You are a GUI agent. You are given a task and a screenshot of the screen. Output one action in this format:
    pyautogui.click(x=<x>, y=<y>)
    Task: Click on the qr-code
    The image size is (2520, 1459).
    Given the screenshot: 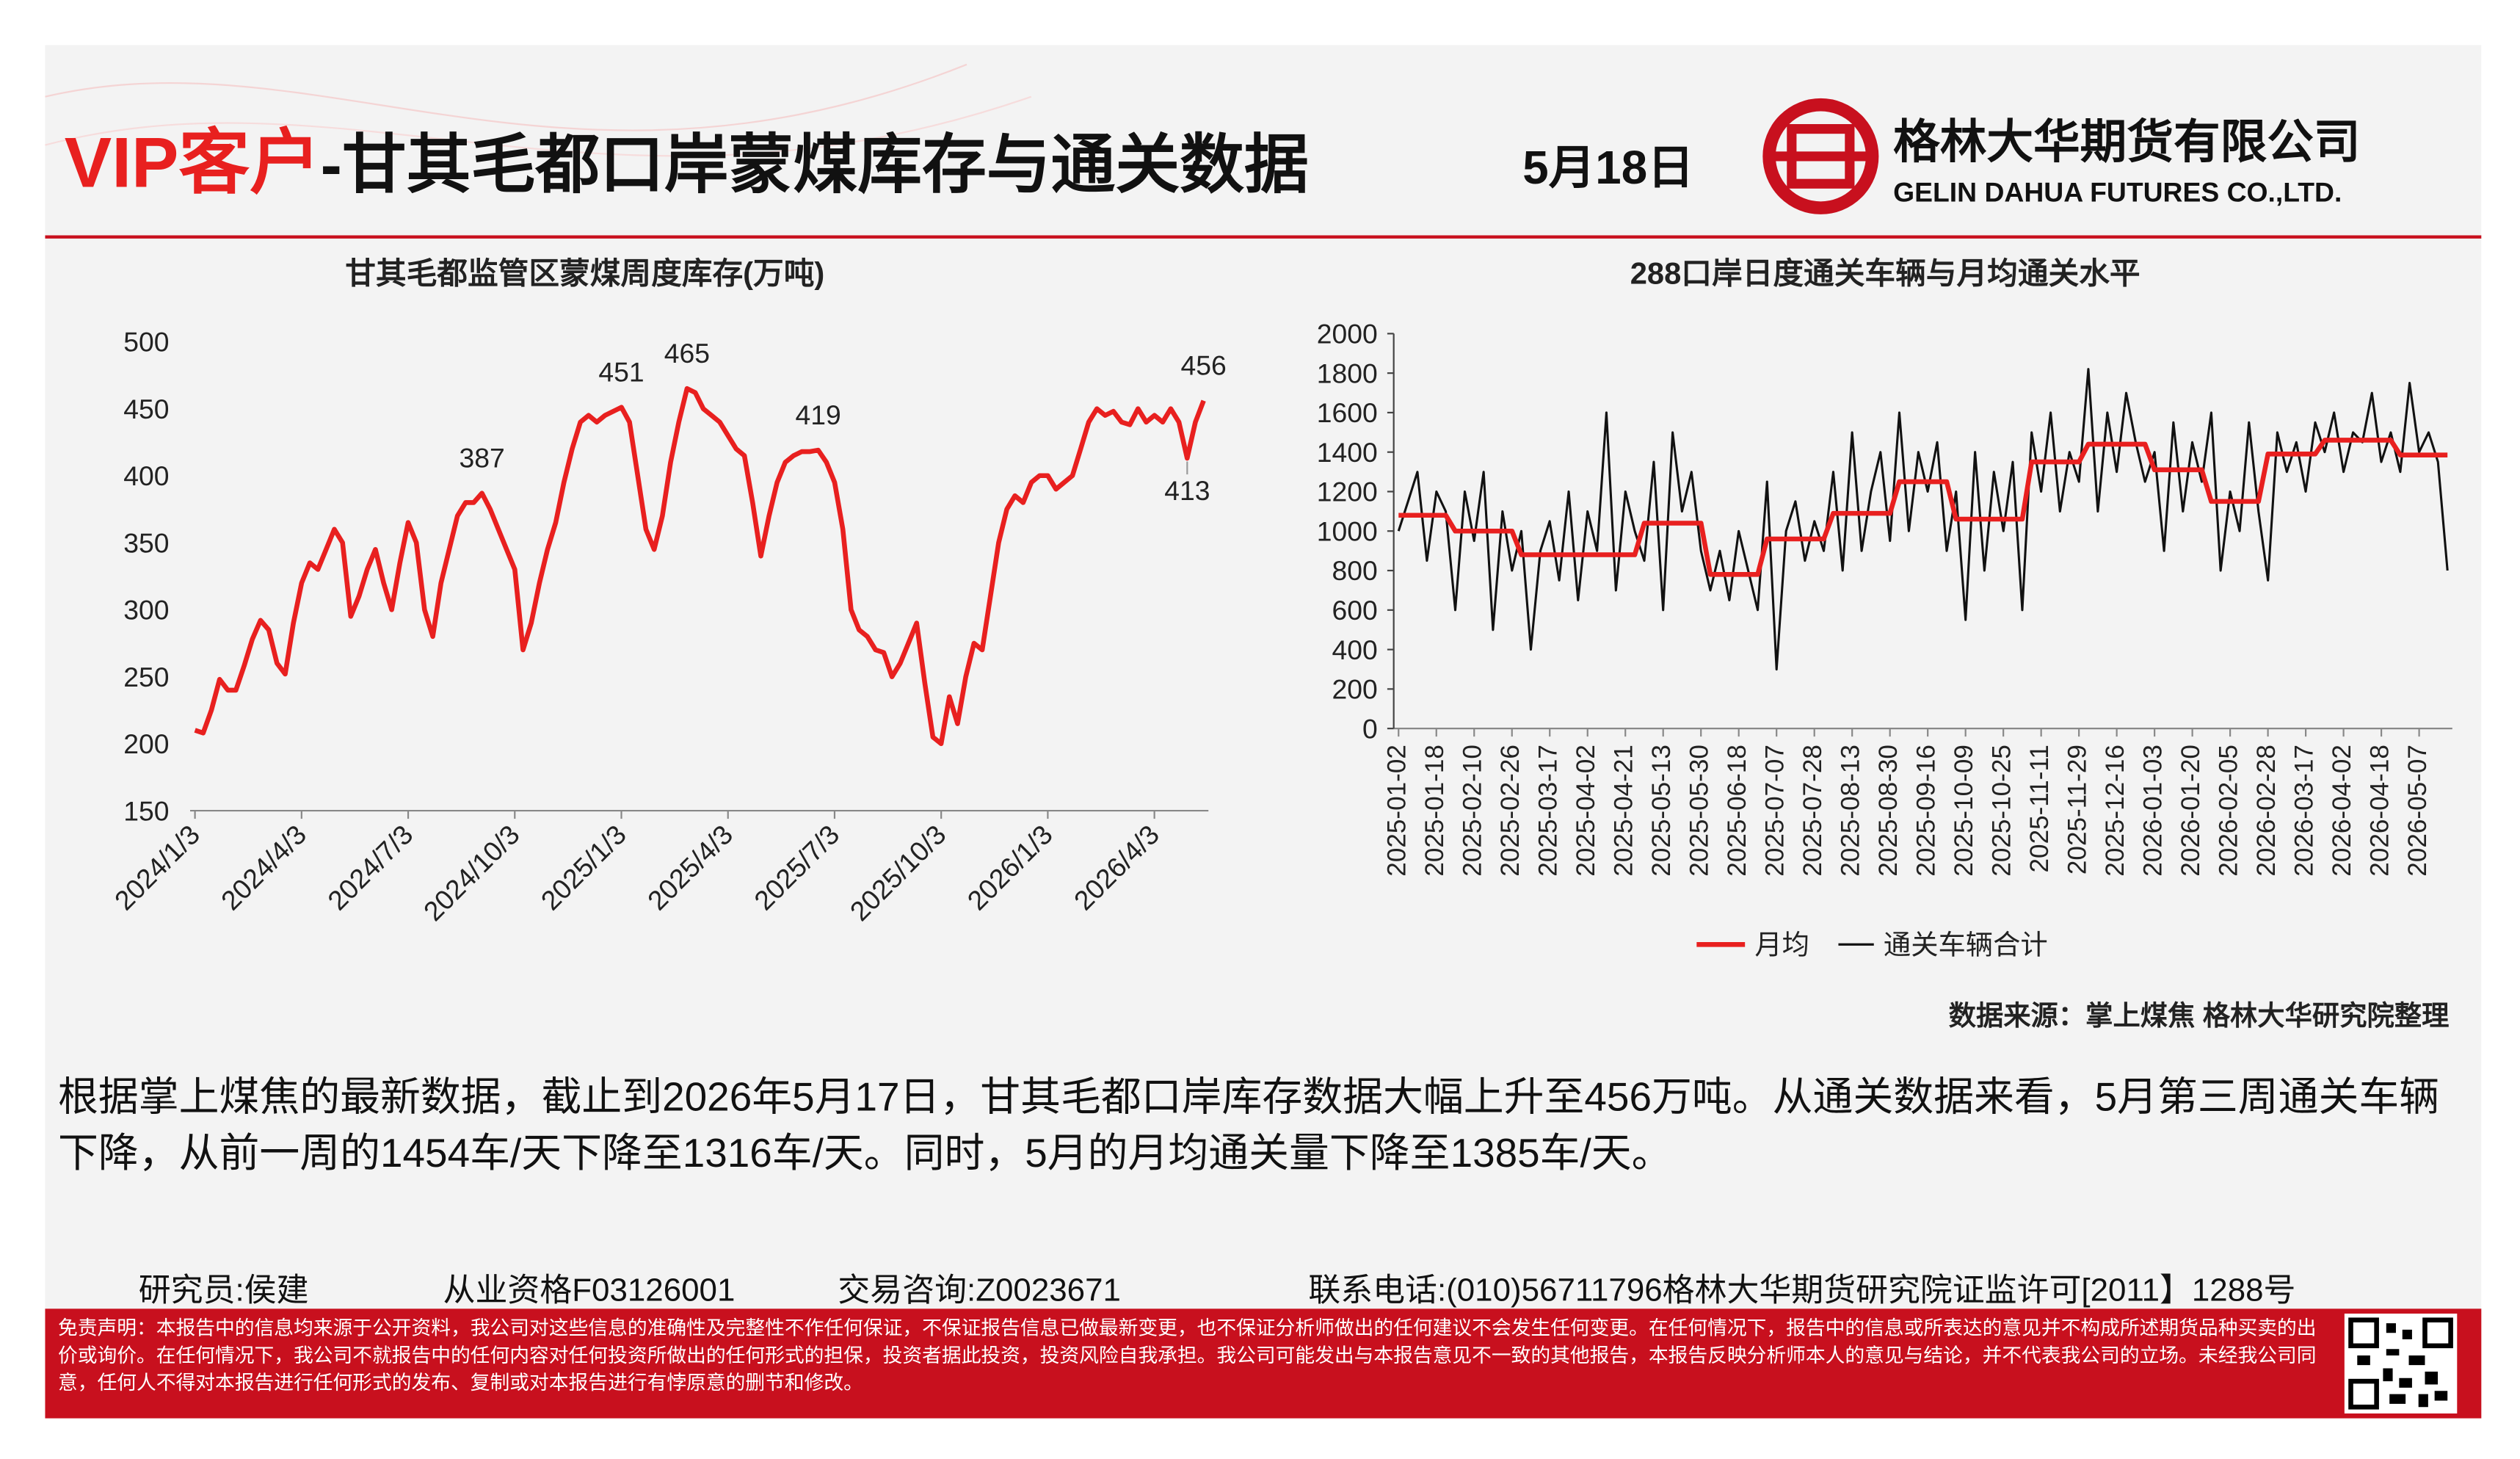 What is the action you would take?
    pyautogui.click(x=2401, y=1363)
    